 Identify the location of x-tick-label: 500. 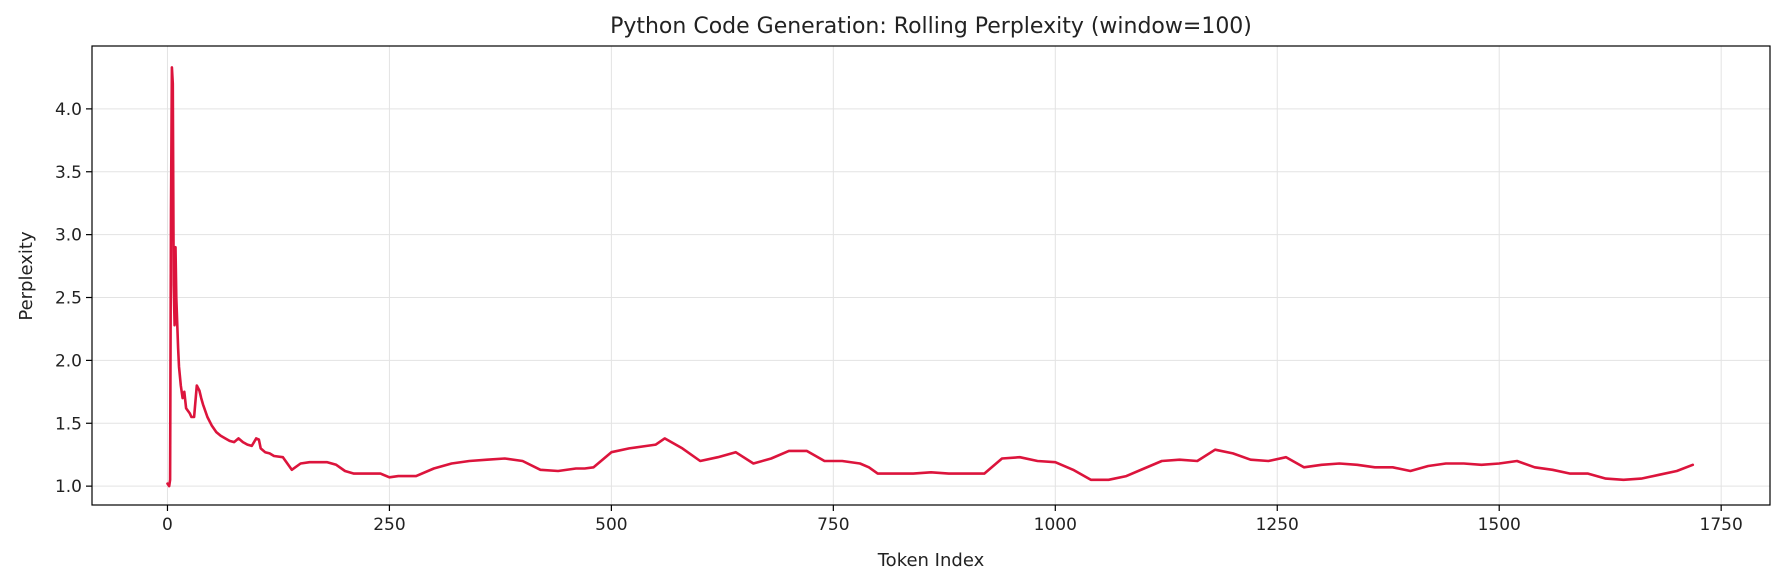
(611, 525).